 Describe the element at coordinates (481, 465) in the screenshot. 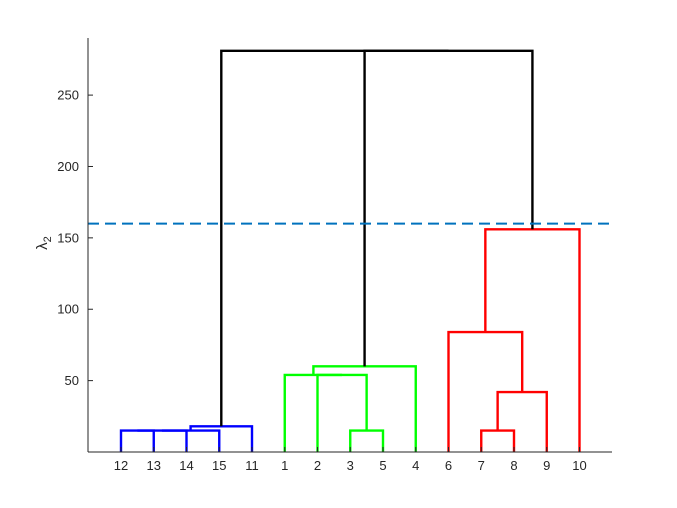

I see `x-tick-label: 7` at that location.